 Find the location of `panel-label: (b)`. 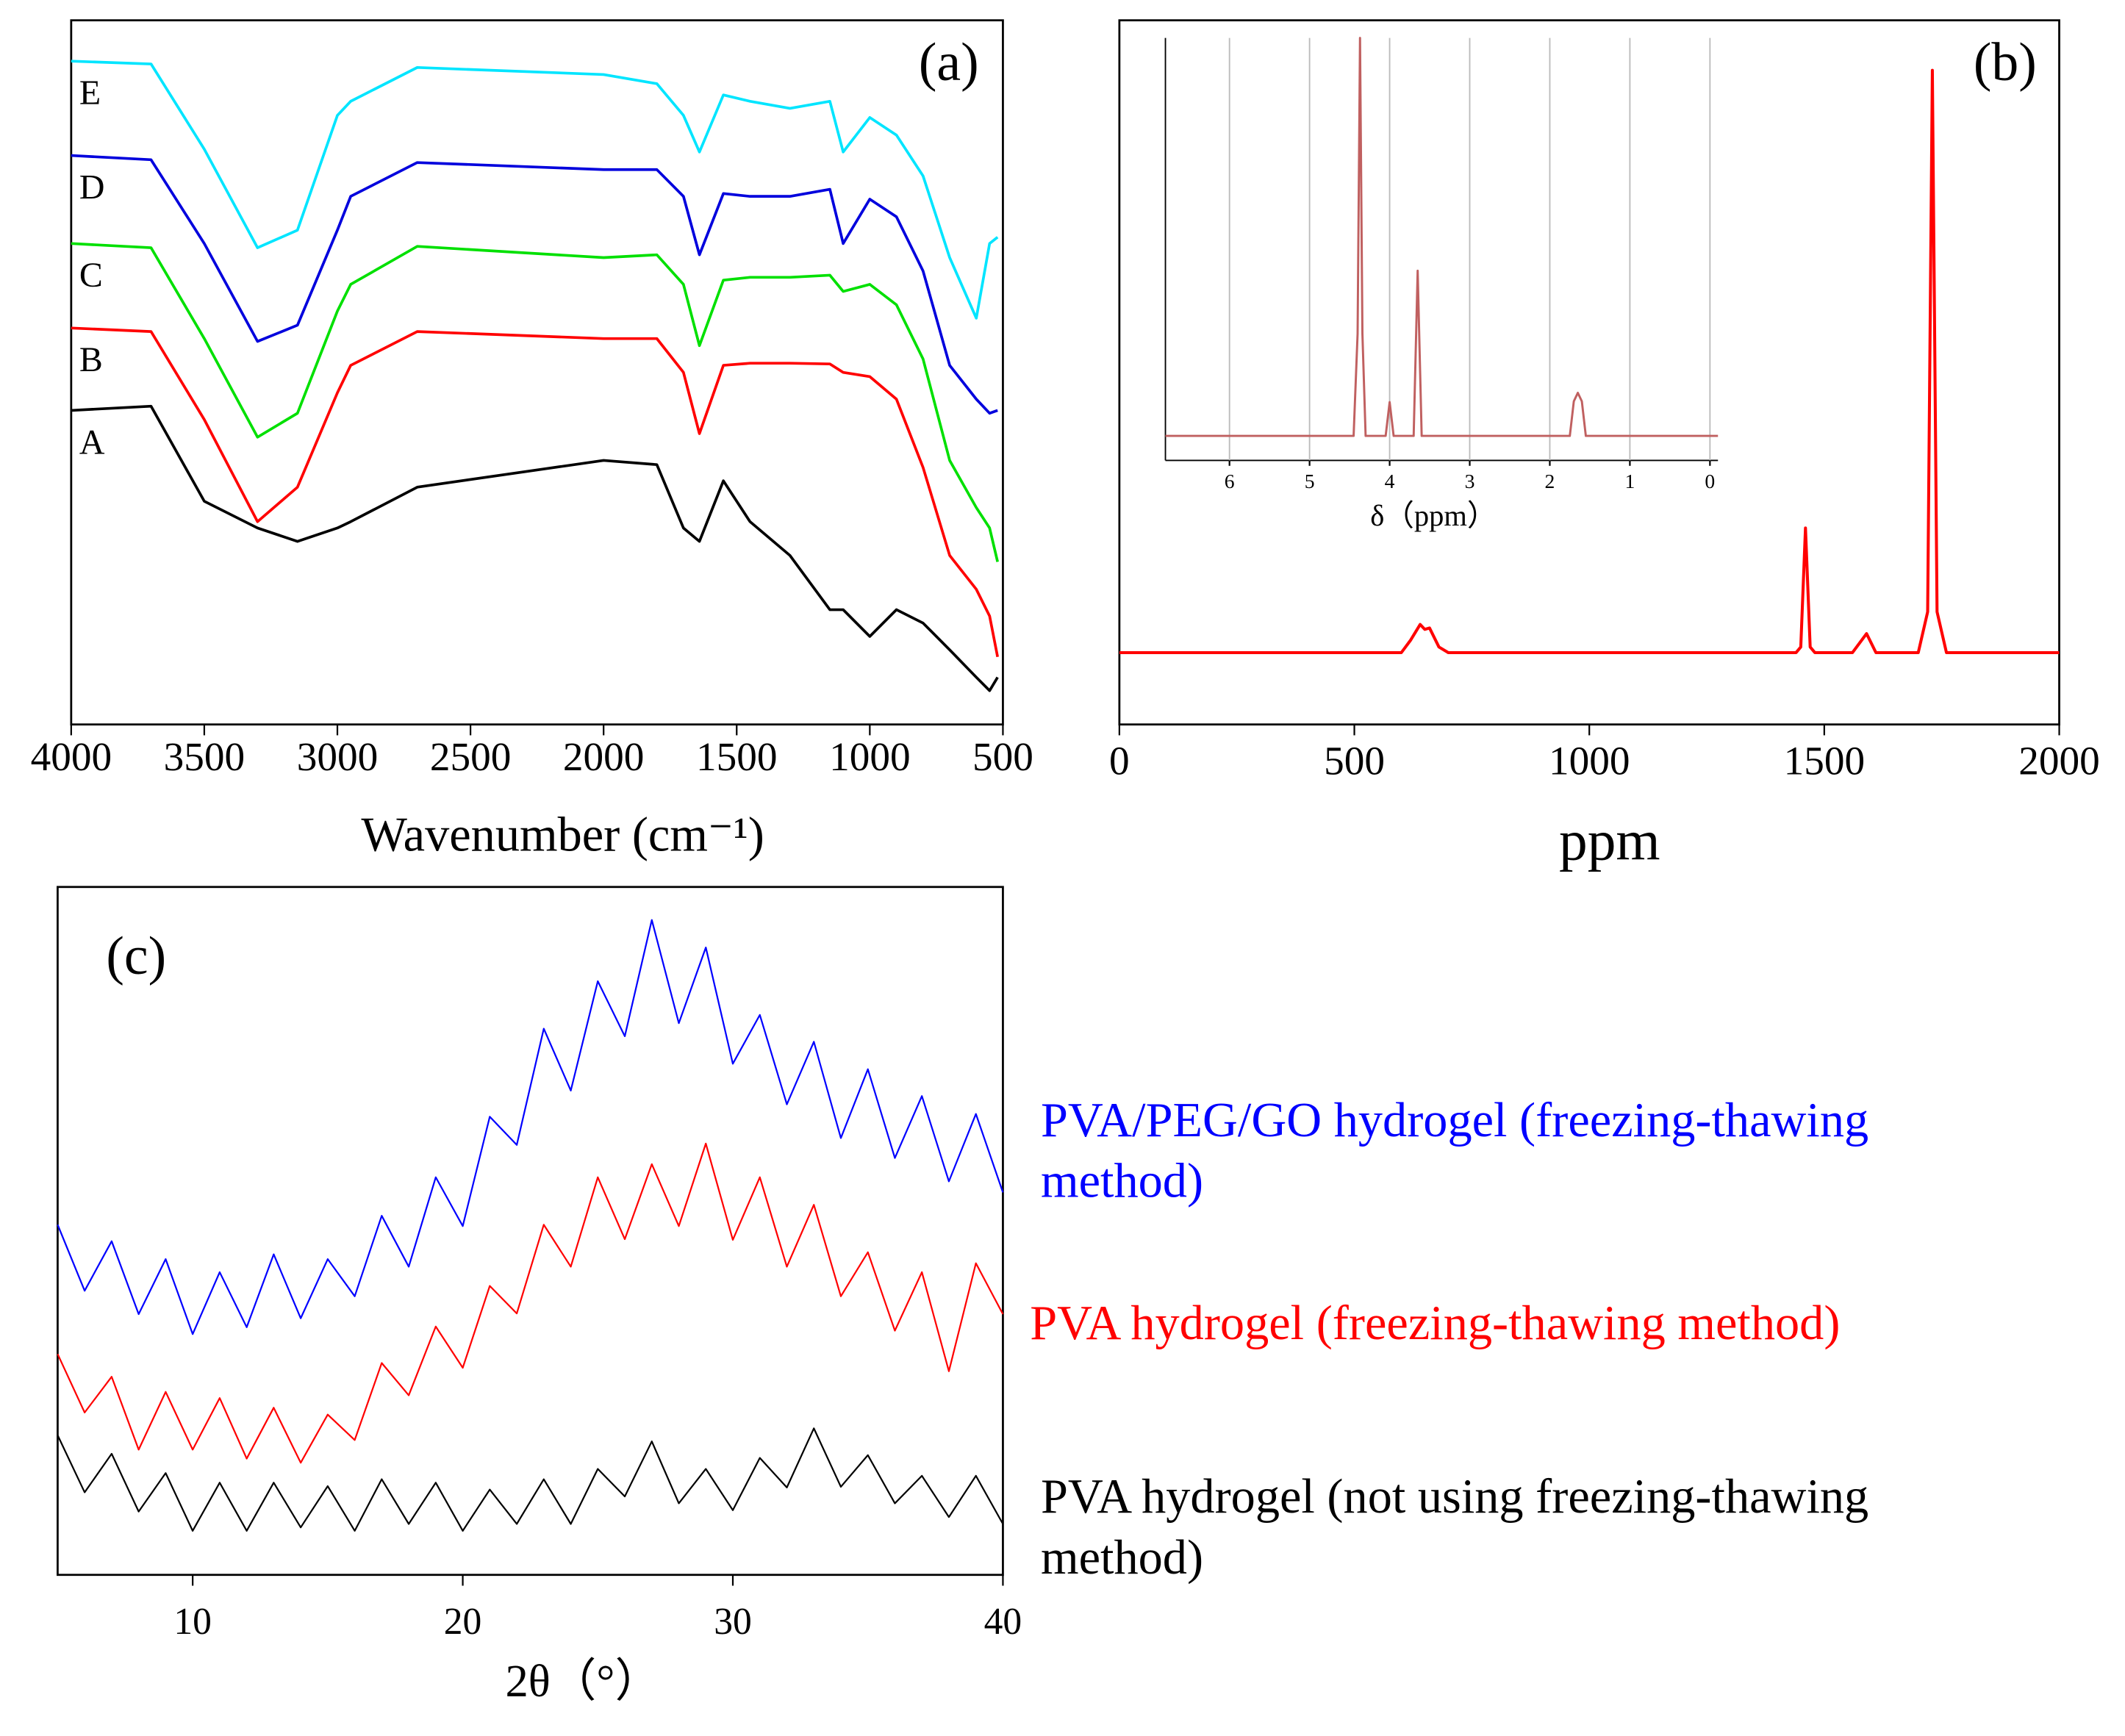

panel-label: (b) is located at coordinates (2005, 62).